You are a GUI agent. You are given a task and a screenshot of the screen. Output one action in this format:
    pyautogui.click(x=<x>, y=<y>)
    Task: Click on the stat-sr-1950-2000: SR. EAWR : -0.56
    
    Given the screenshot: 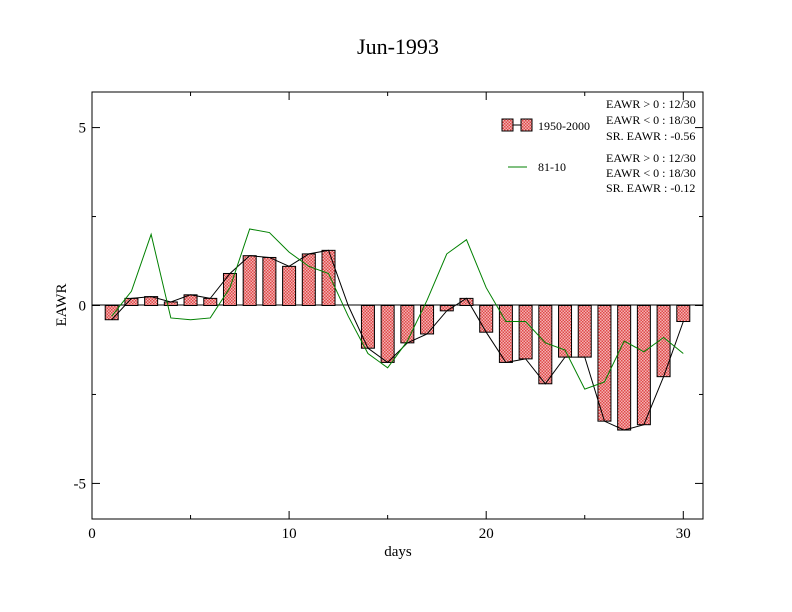 What is the action you would take?
    pyautogui.click(x=650, y=136)
    